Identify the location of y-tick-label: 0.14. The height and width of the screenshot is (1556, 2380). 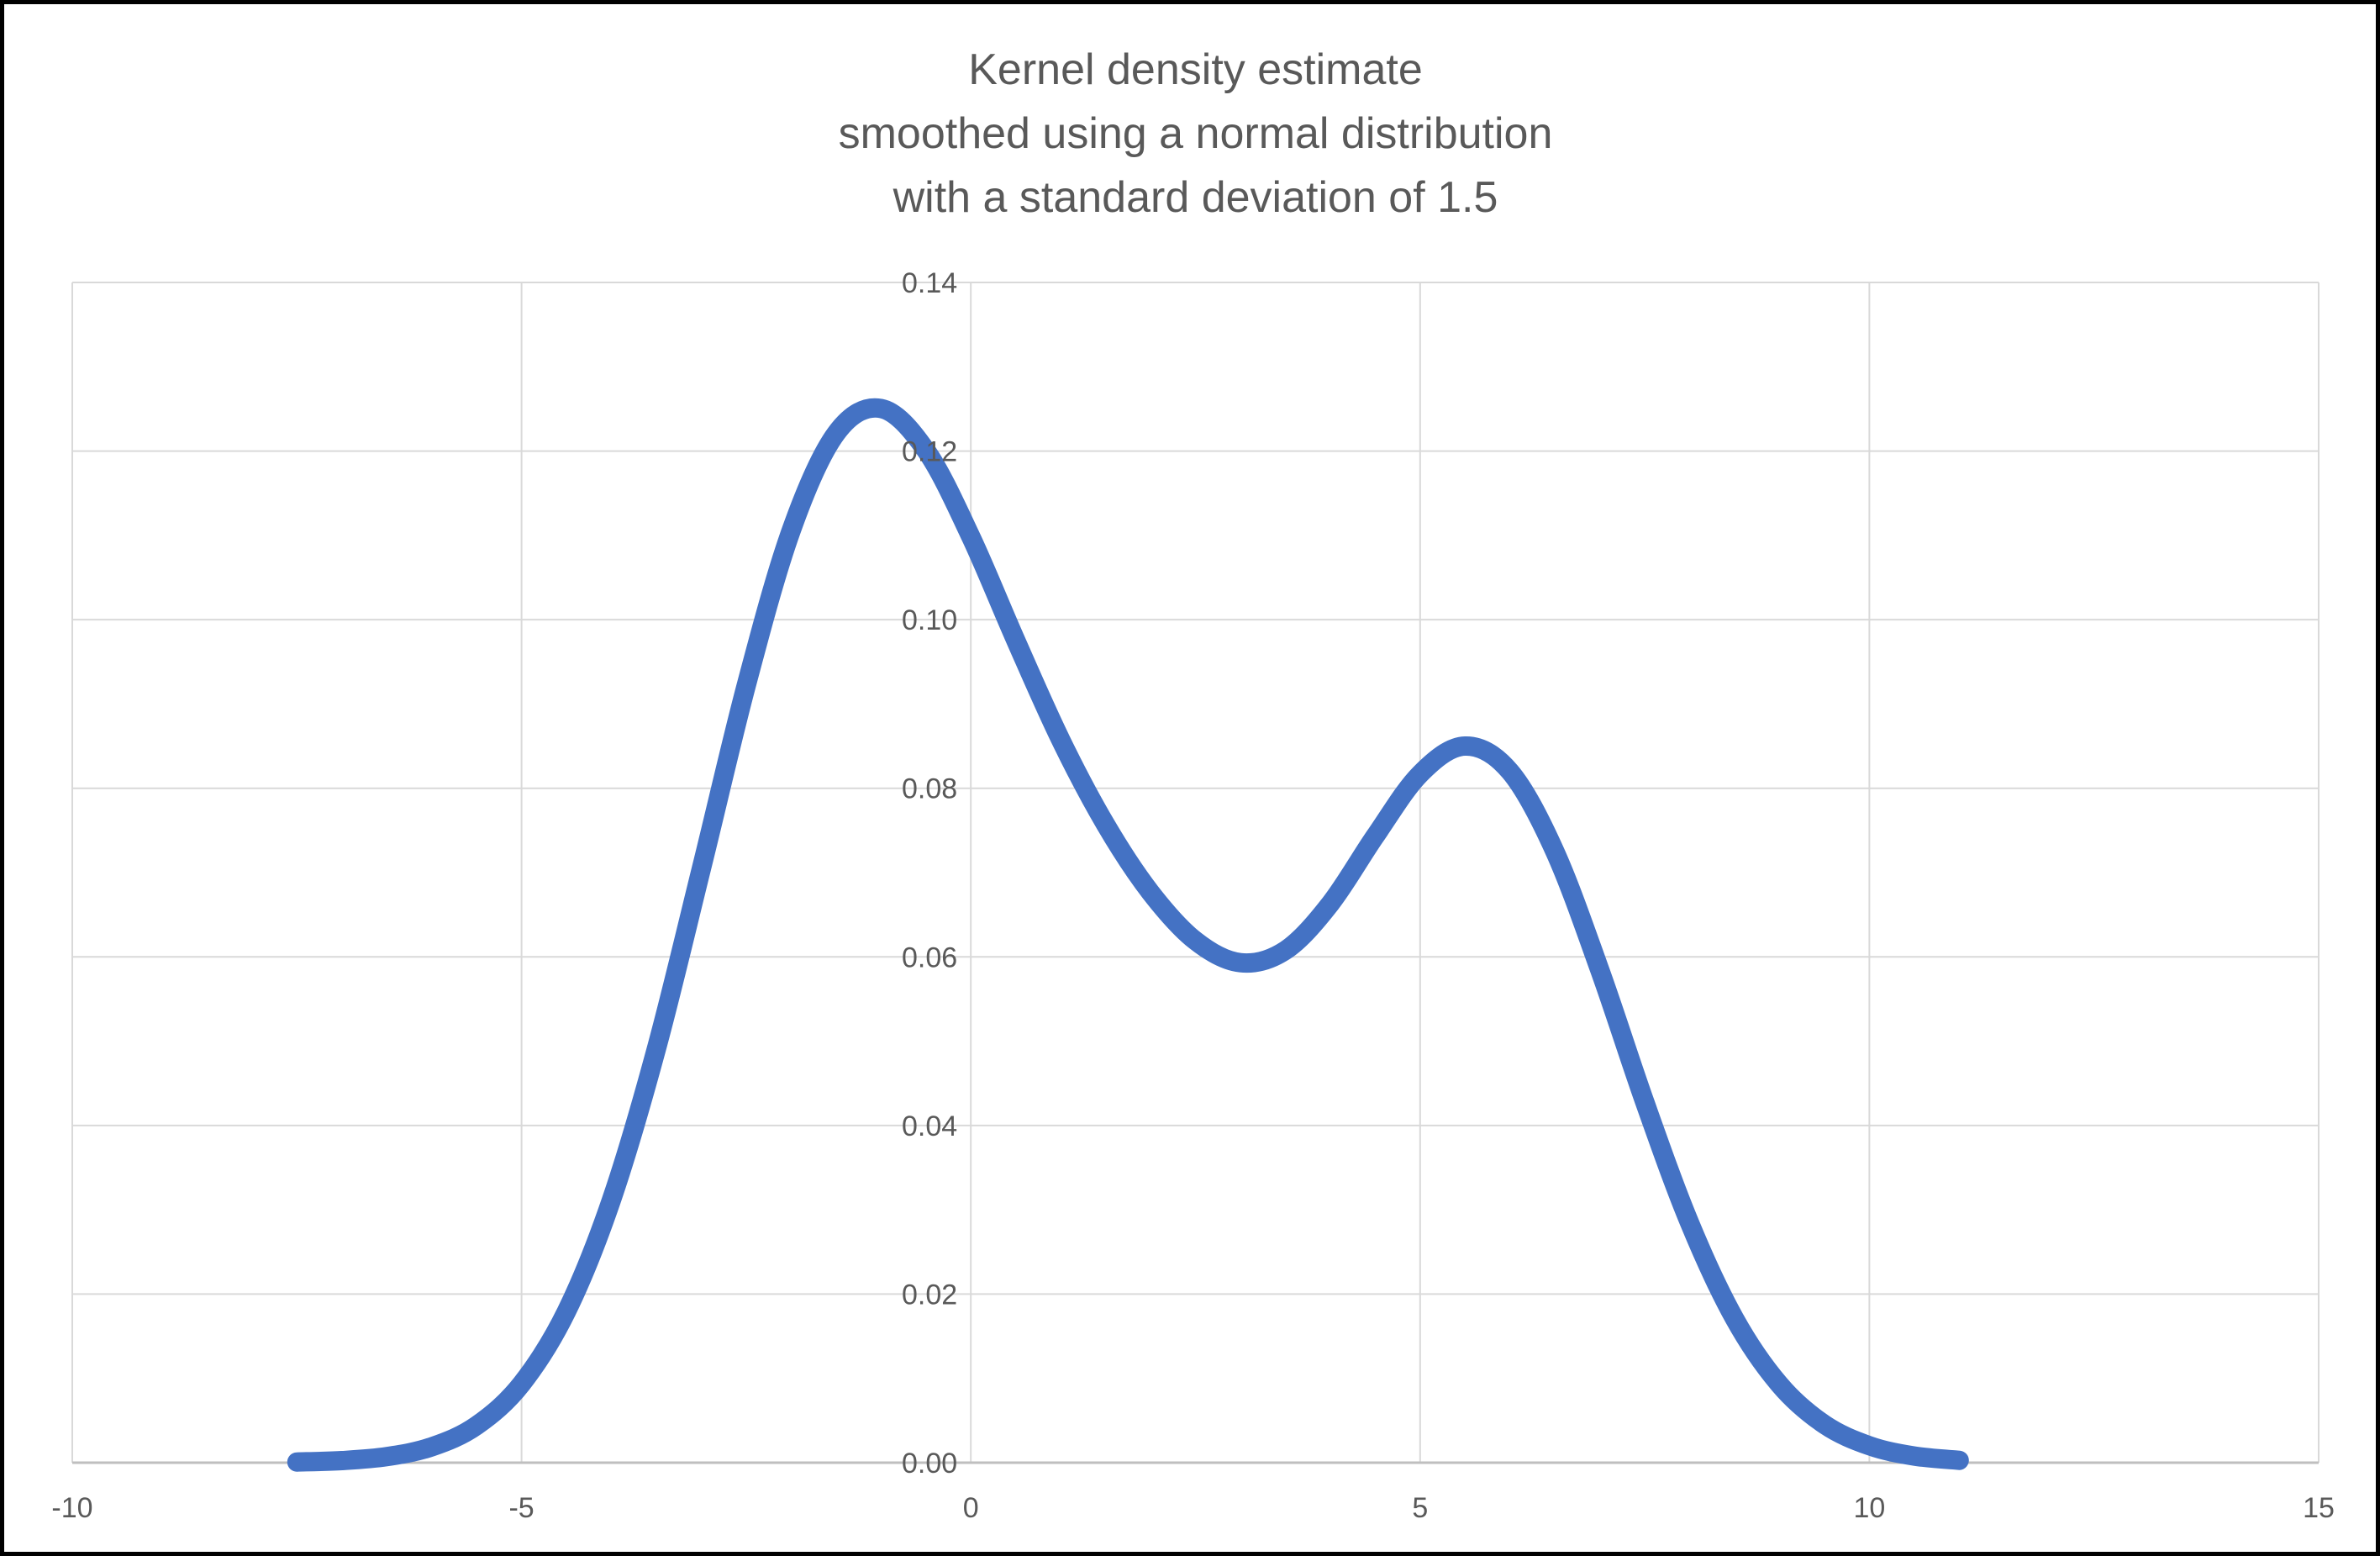
(929, 283).